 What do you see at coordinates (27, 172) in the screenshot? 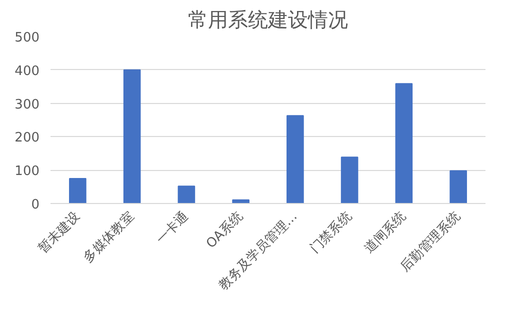
I see `y-tick-label: 100` at bounding box center [27, 172].